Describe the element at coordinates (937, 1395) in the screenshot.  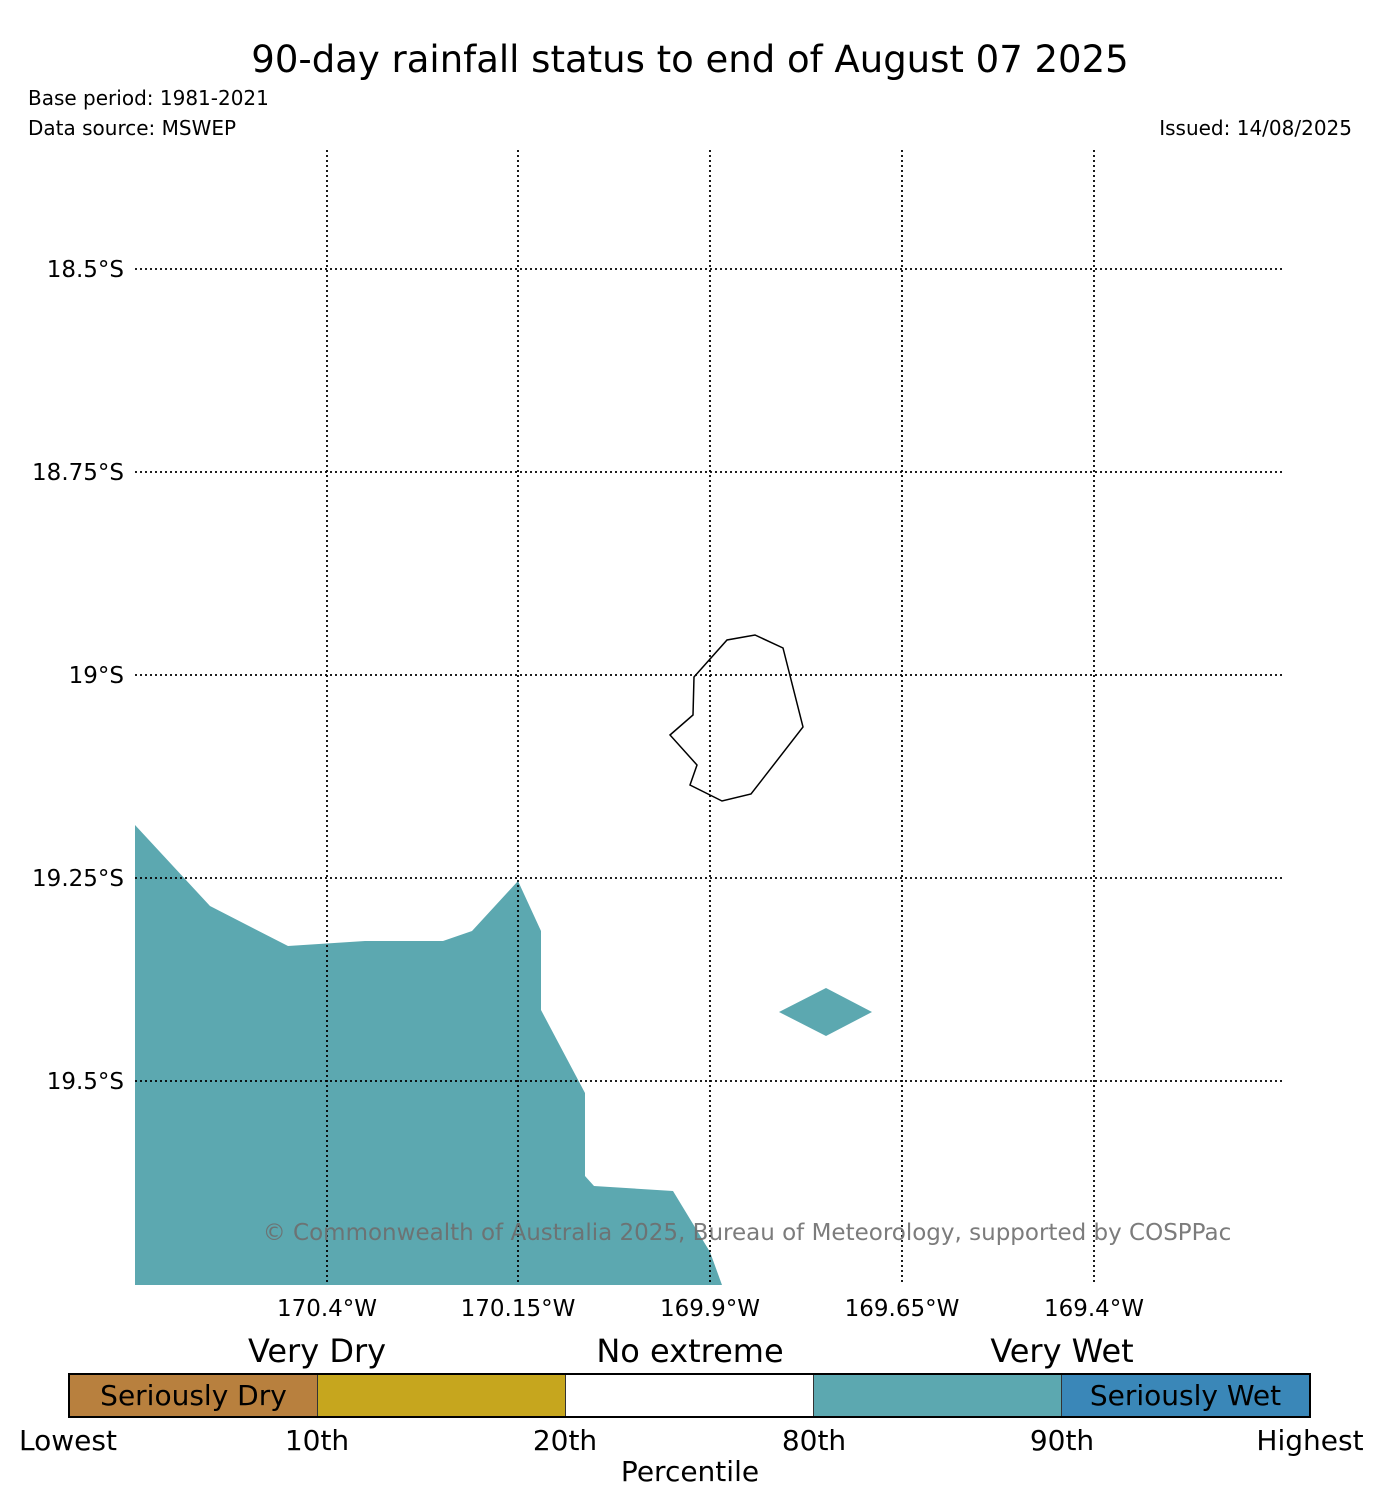
I see `legend-very-wet` at that location.